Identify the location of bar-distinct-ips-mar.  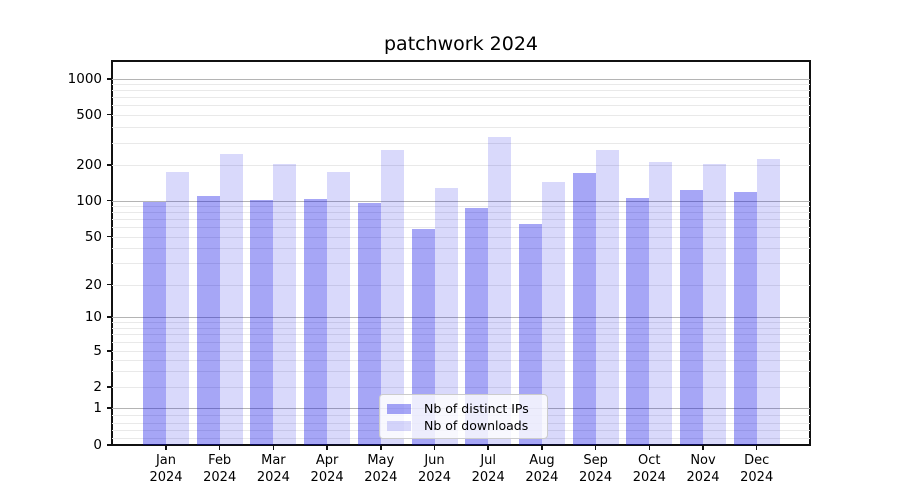
(262, 322).